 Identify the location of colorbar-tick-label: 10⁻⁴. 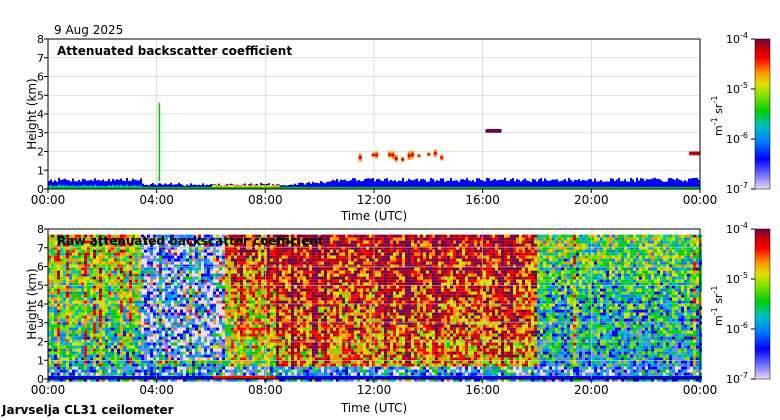
(737, 38).